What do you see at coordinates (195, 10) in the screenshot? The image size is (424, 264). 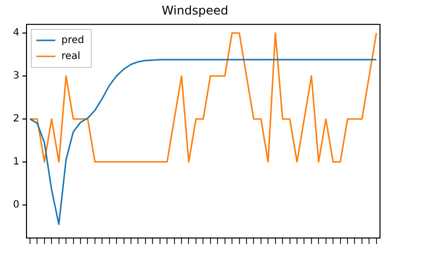 I see `chart-title: Windspeed` at bounding box center [195, 10].